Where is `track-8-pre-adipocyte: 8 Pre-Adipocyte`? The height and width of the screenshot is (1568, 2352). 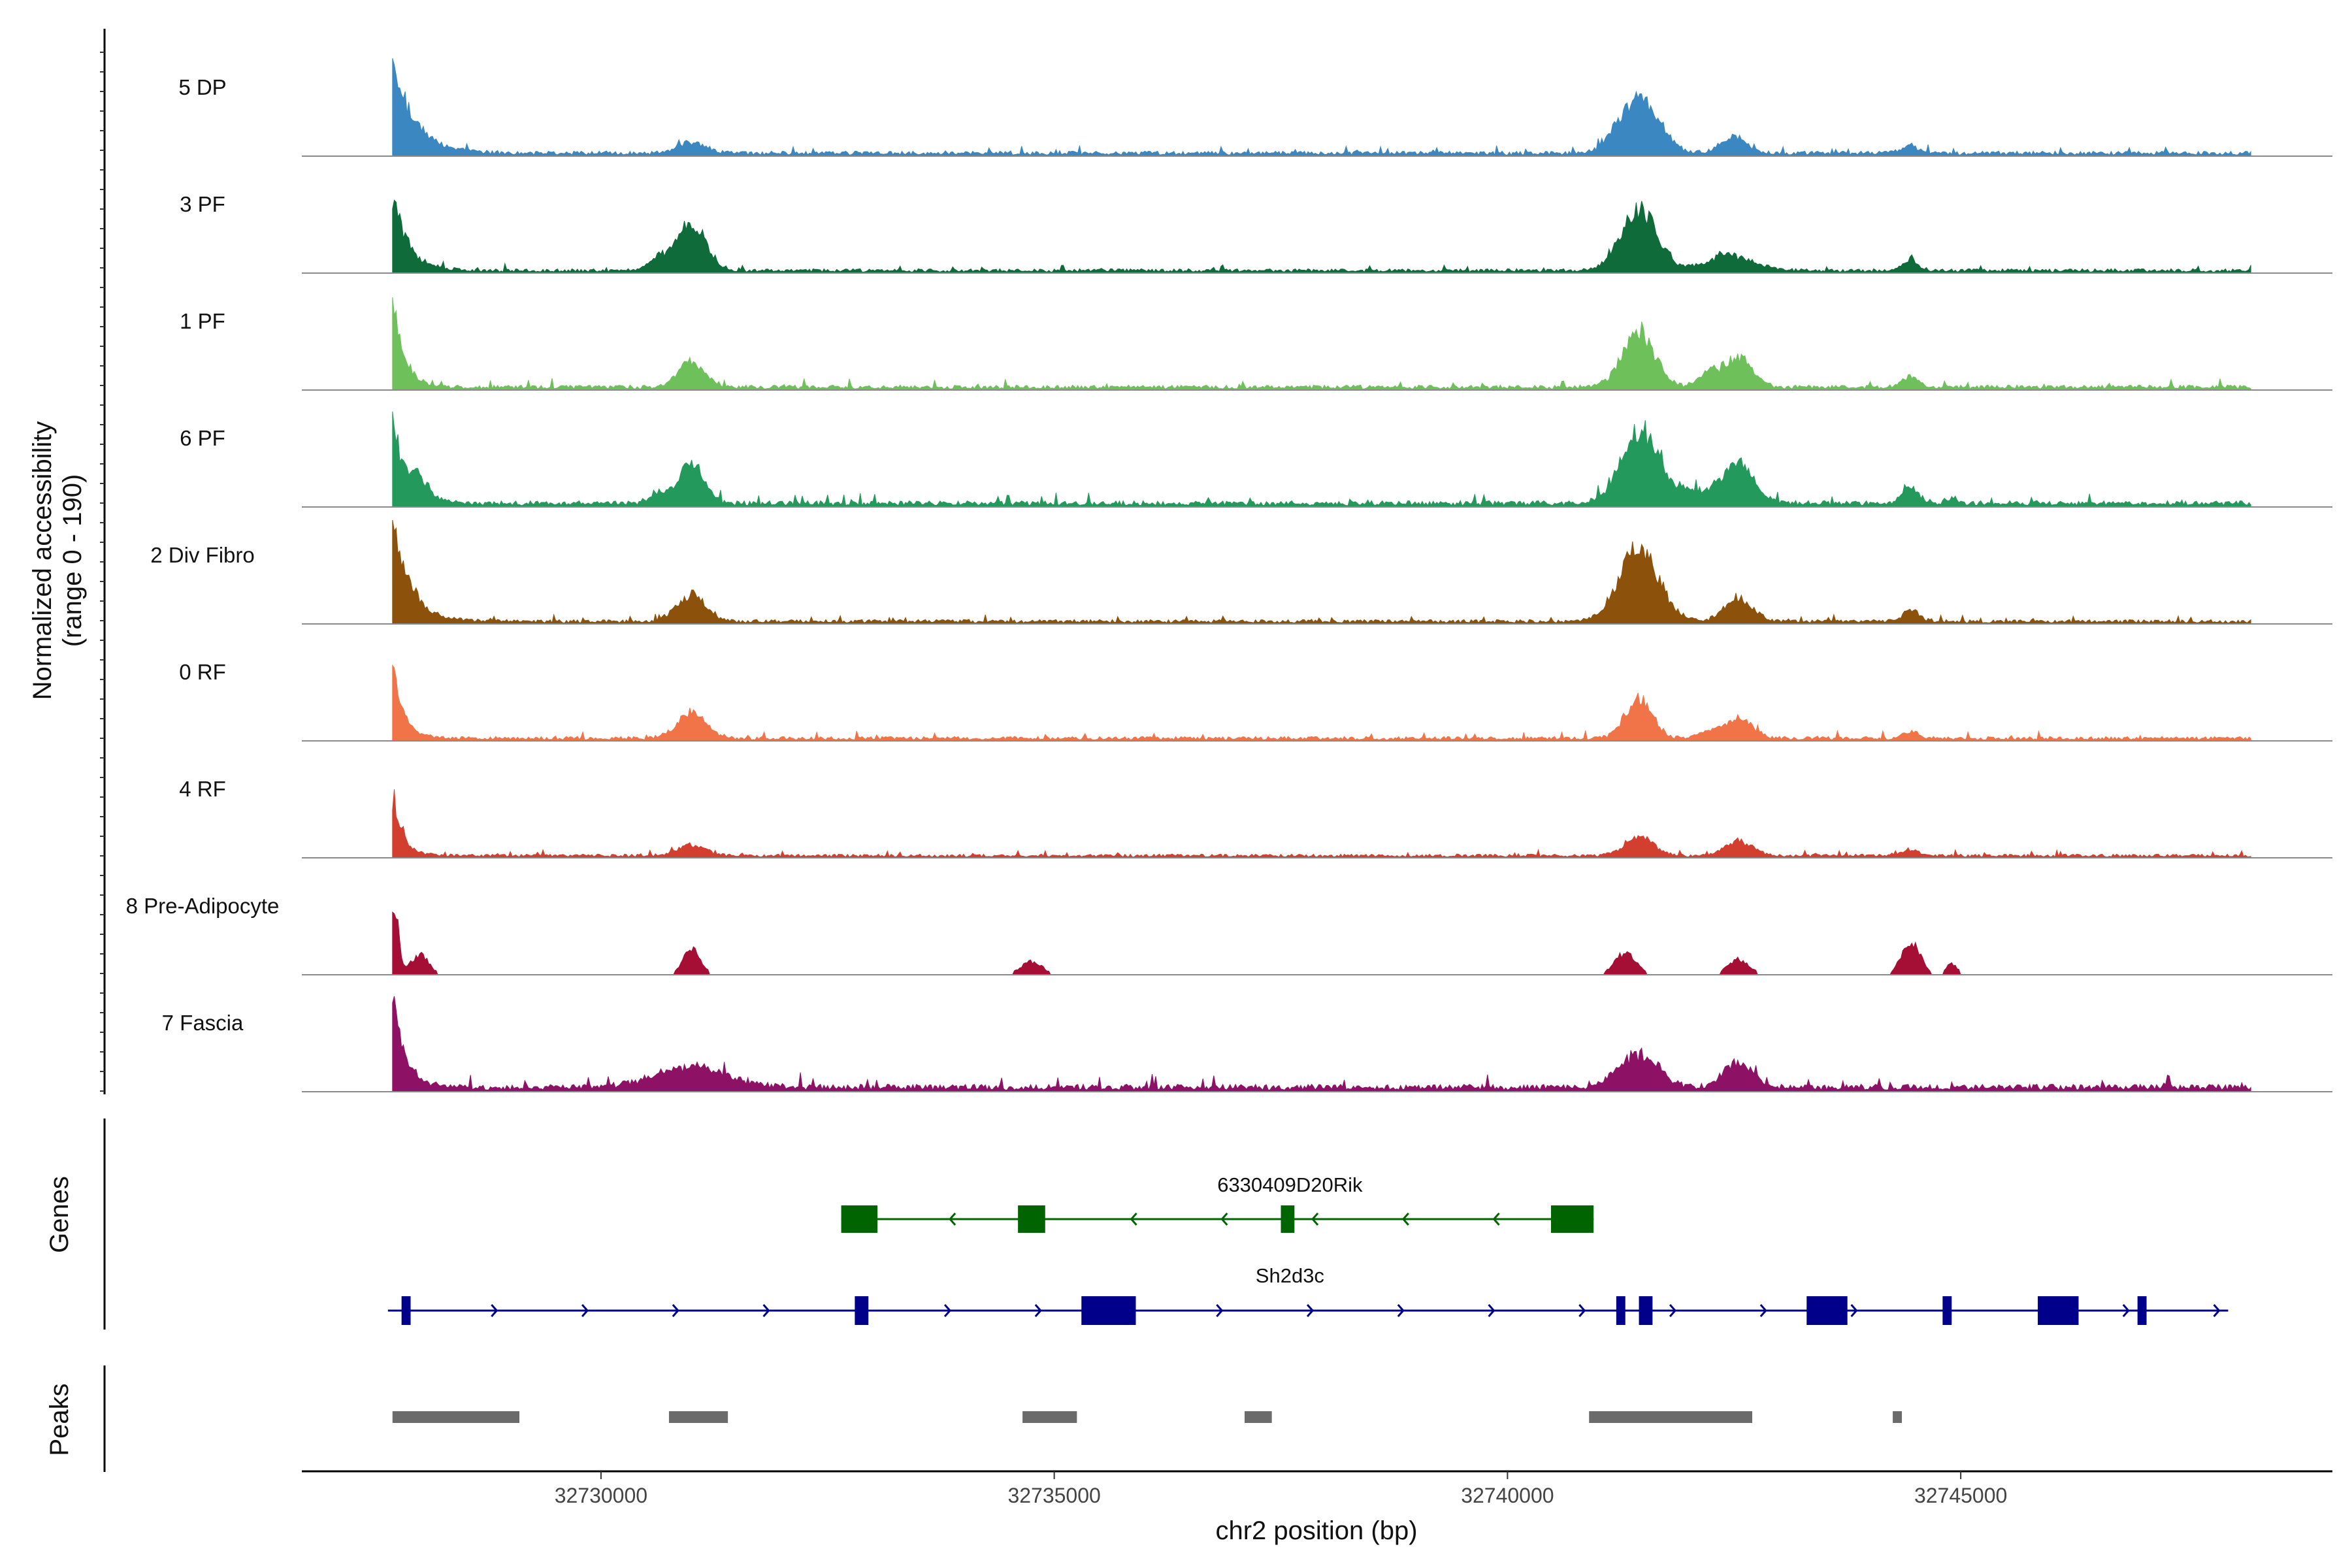 track-8-pre-adipocyte: 8 Pre-Adipocyte is located at coordinates (1229, 934).